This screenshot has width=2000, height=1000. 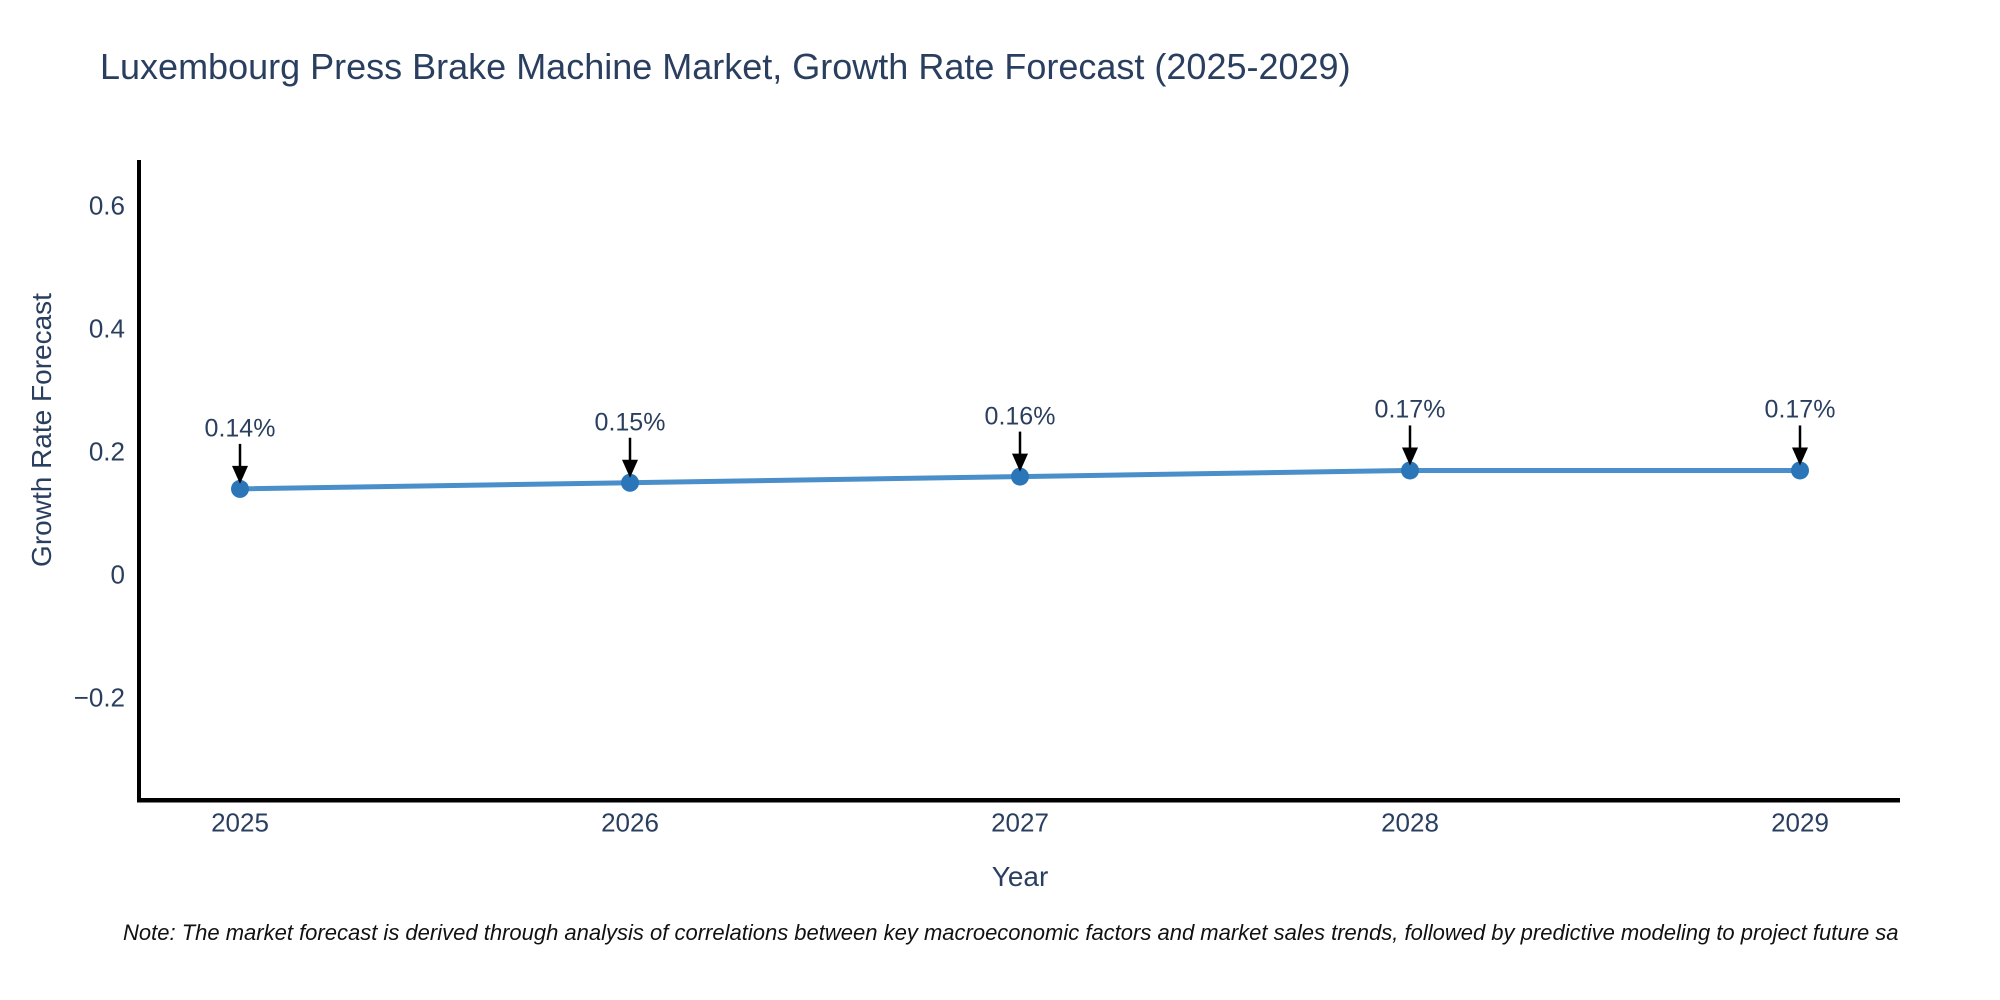 I want to click on y-axis-spine, so click(x=139, y=481).